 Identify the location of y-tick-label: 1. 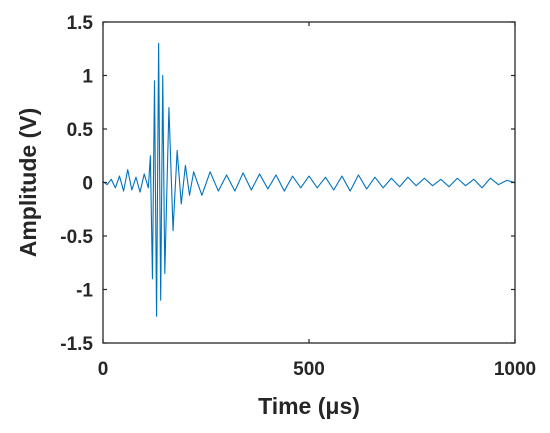
(87, 77).